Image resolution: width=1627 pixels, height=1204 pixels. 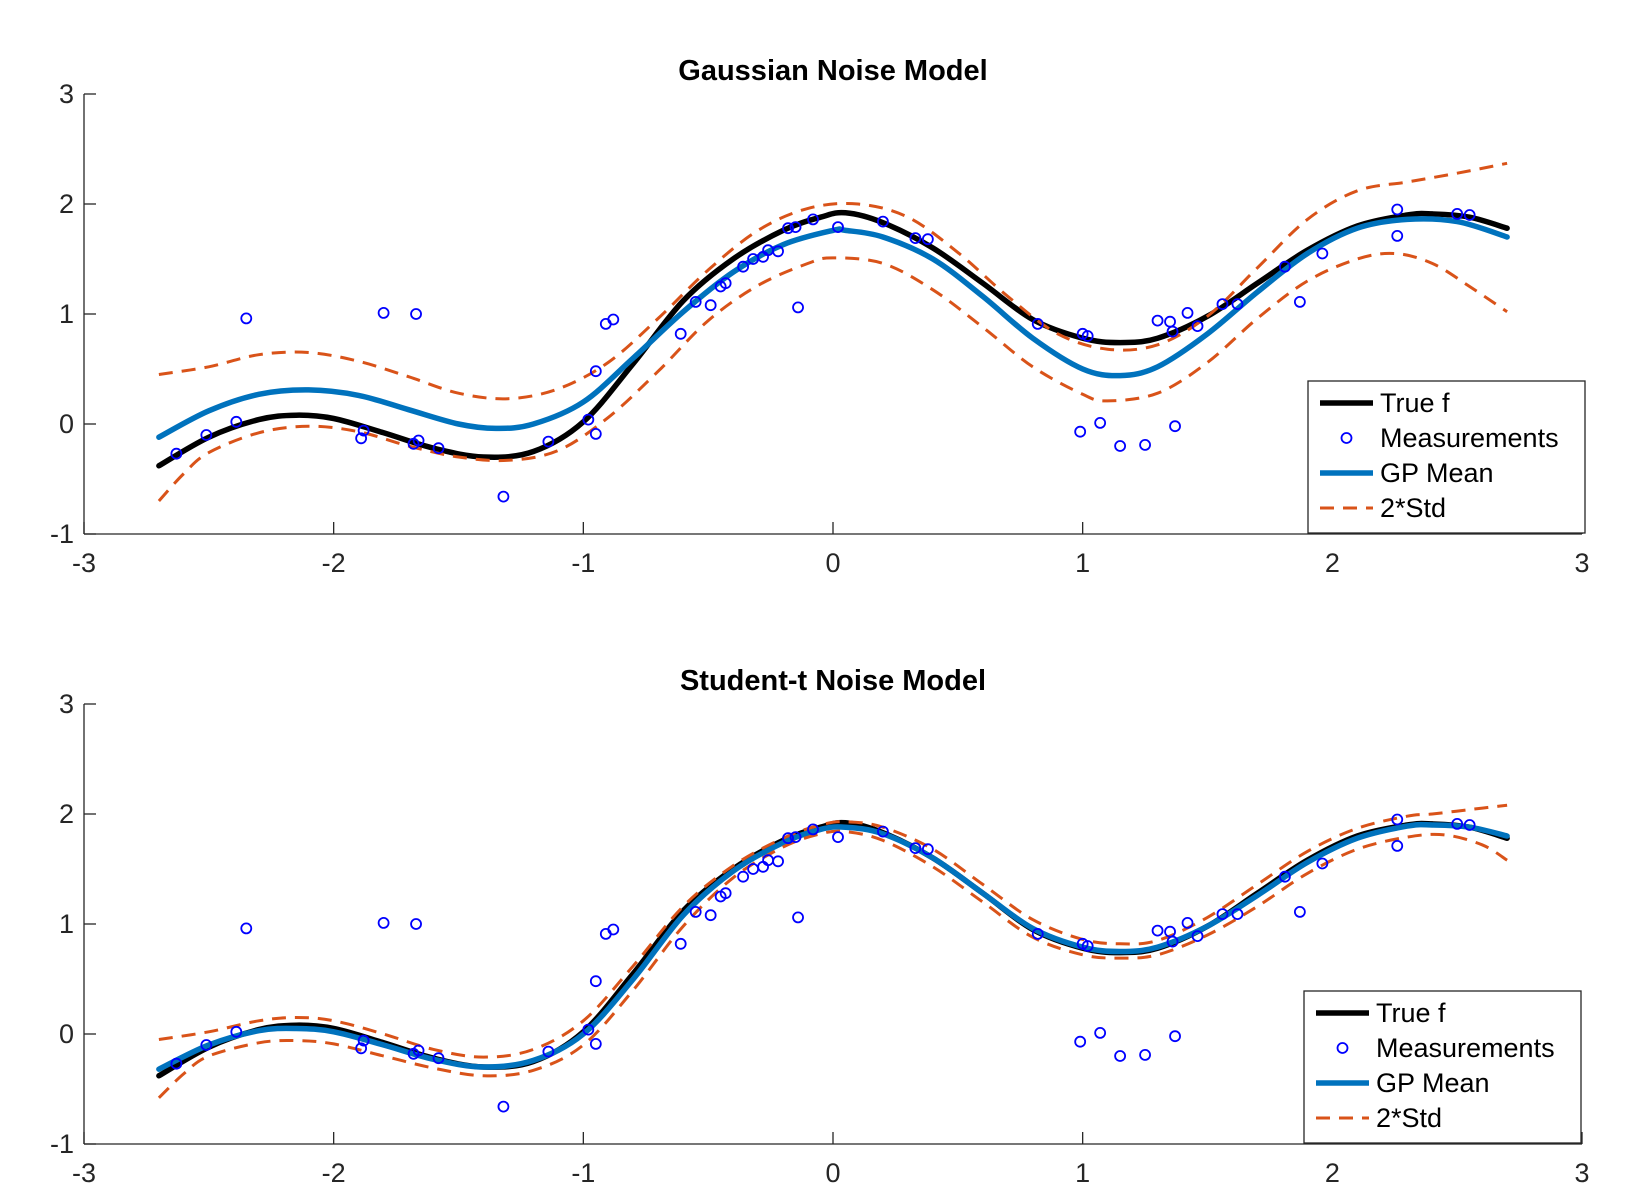 What do you see at coordinates (1433, 1083) in the screenshot?
I see `legend-label: GP Mean` at bounding box center [1433, 1083].